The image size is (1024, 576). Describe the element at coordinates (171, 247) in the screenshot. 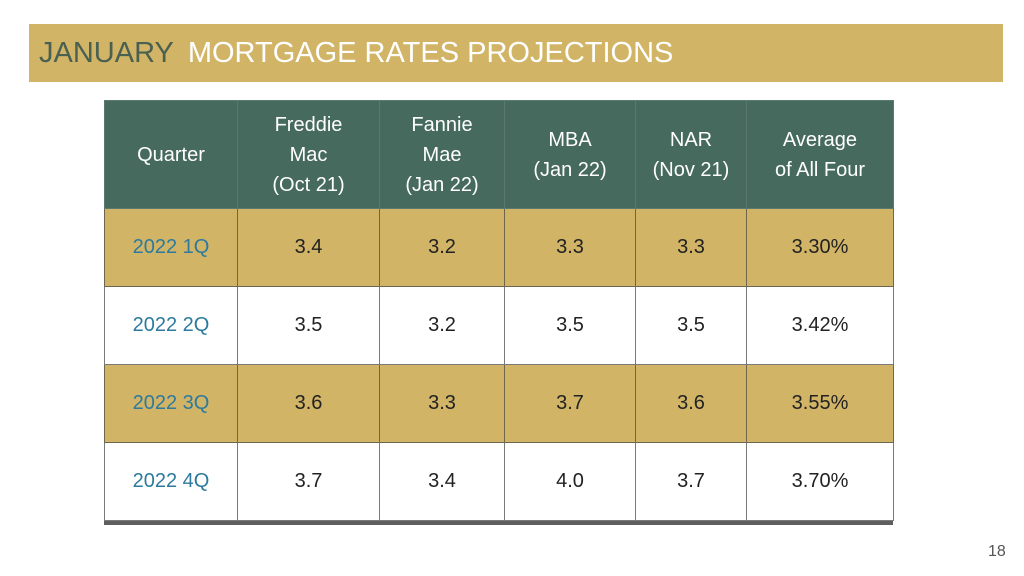

I see `quarter-cell: 2022 1Q` at that location.